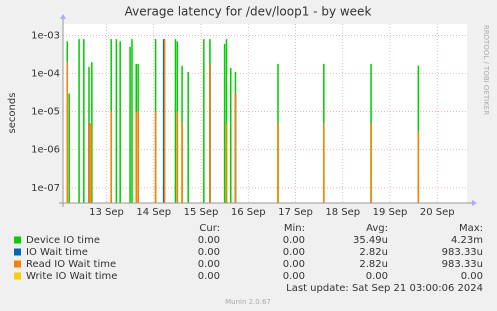 The image size is (497, 311). What do you see at coordinates (471, 228) in the screenshot?
I see `legend-header: Max:` at bounding box center [471, 228].